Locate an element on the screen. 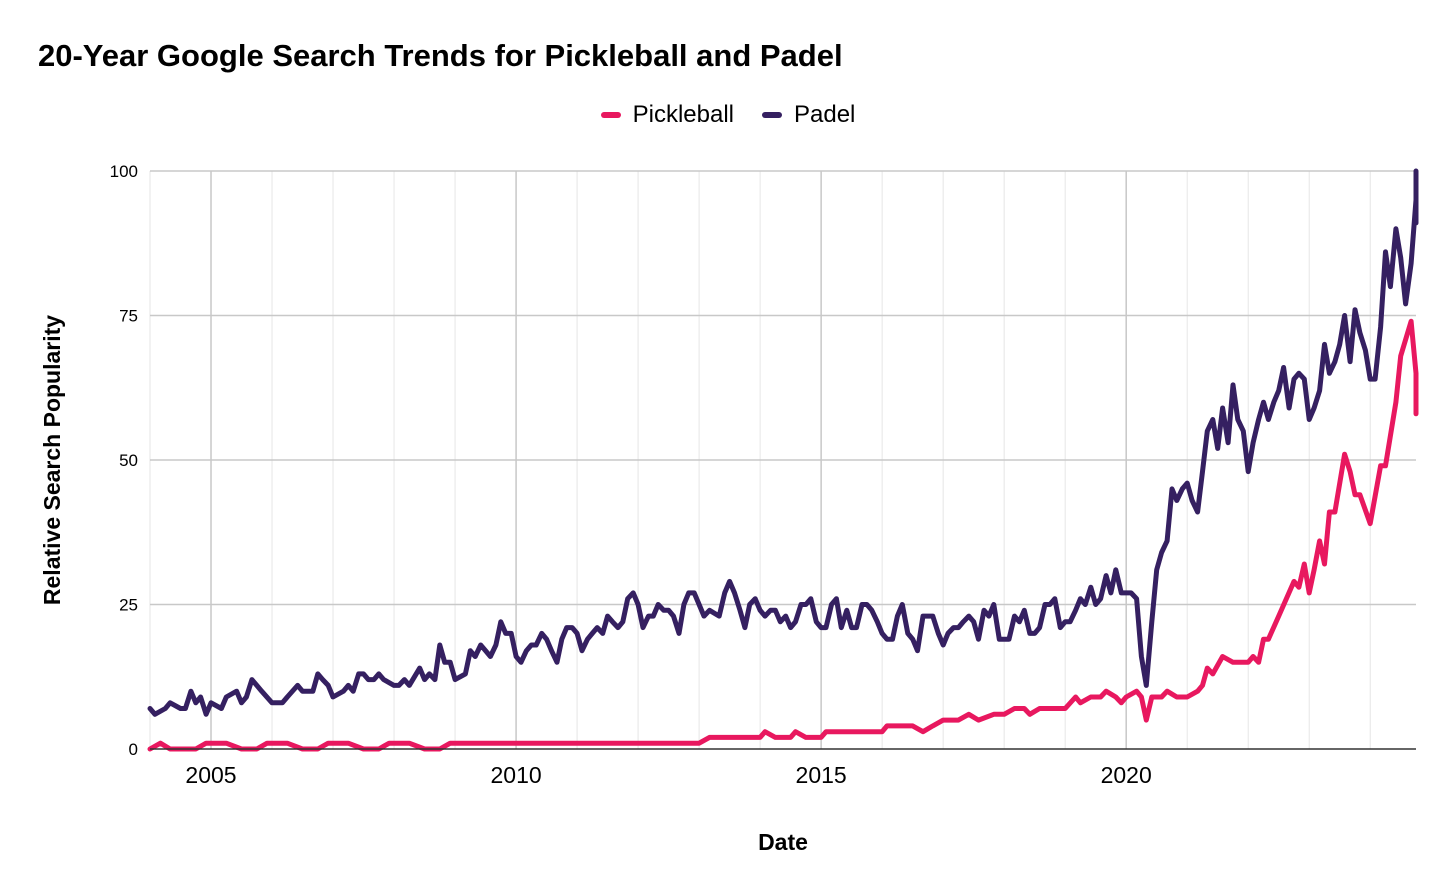 This screenshot has height=893, width=1456. legend-label-padel: Padel is located at coordinates (825, 114).